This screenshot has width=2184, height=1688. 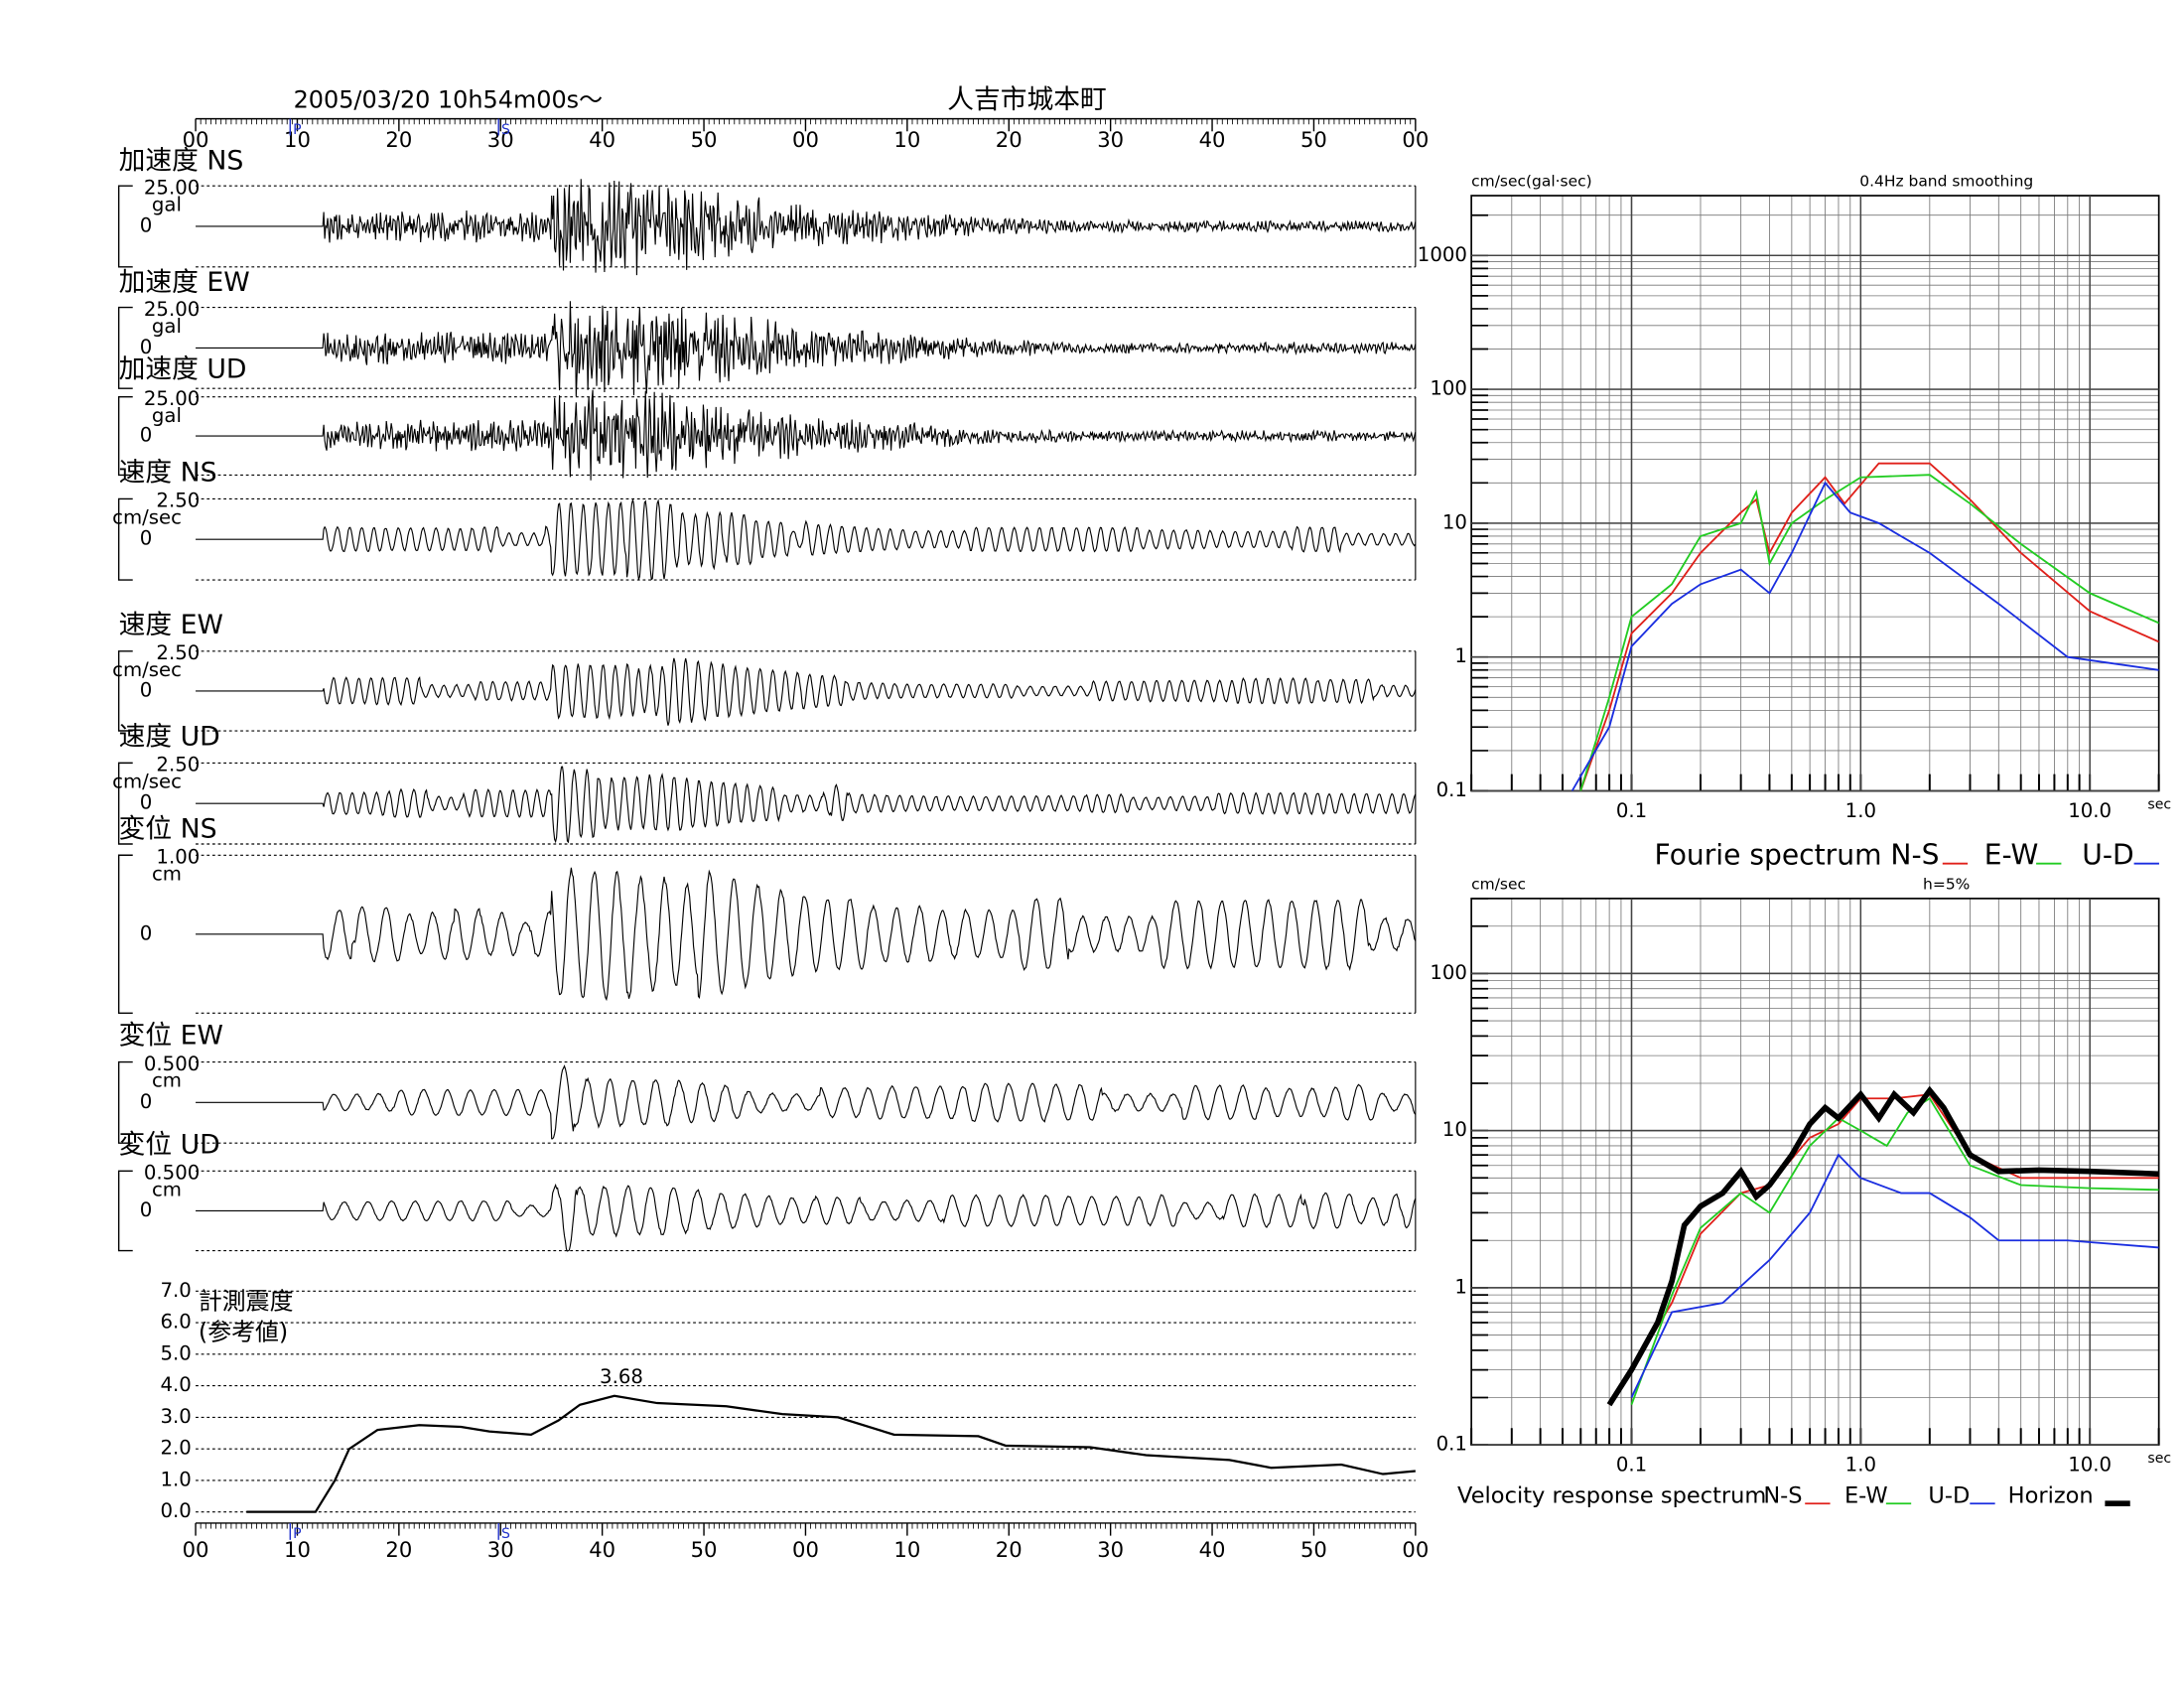 I want to click on station: 人吉市城本町, so click(x=1026, y=99).